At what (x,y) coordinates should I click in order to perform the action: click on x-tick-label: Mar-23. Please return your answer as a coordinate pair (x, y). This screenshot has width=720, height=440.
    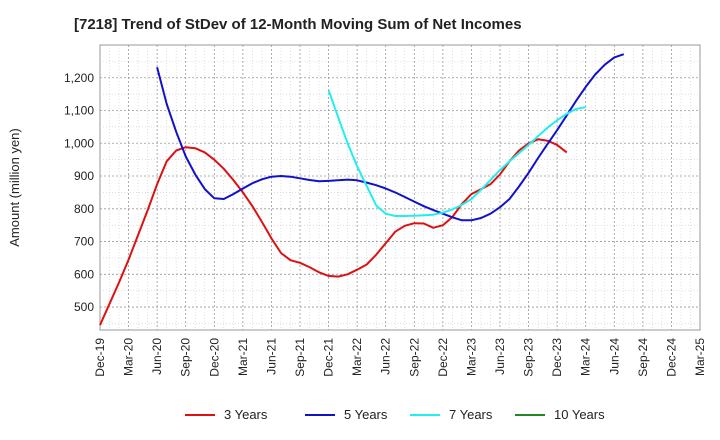
    Looking at the image, I should click on (471, 357).